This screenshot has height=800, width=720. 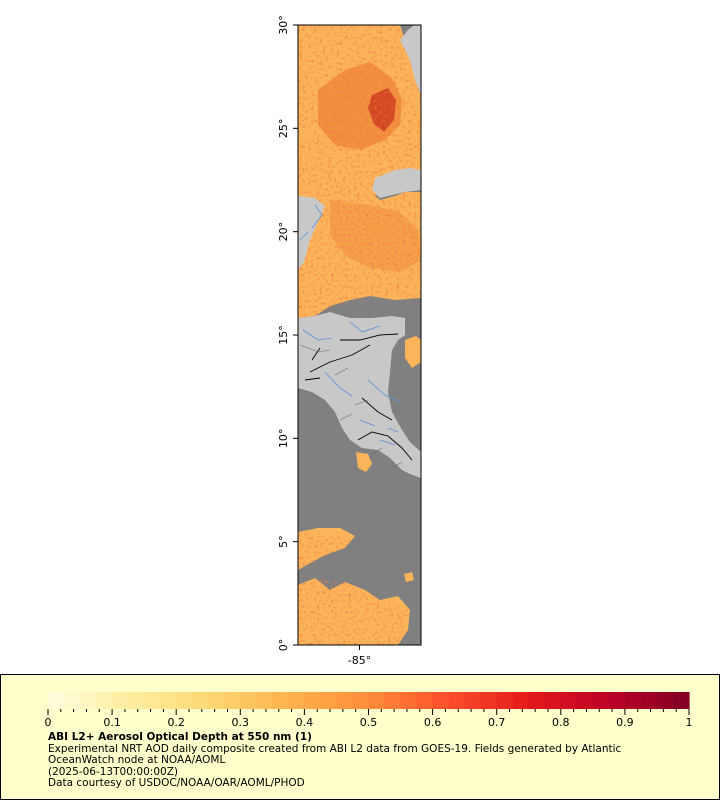 I want to click on state-lines, so click(x=351, y=406).